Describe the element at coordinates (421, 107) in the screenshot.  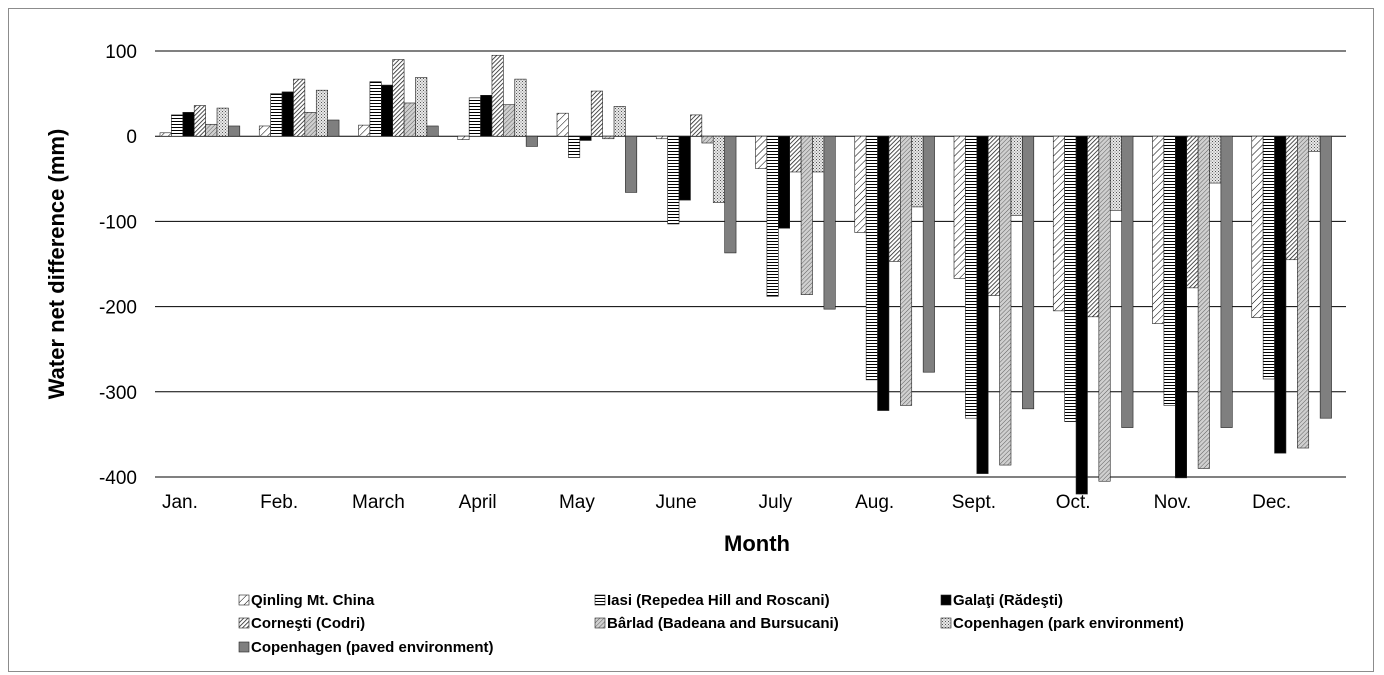
I see `bar-6-march` at that location.